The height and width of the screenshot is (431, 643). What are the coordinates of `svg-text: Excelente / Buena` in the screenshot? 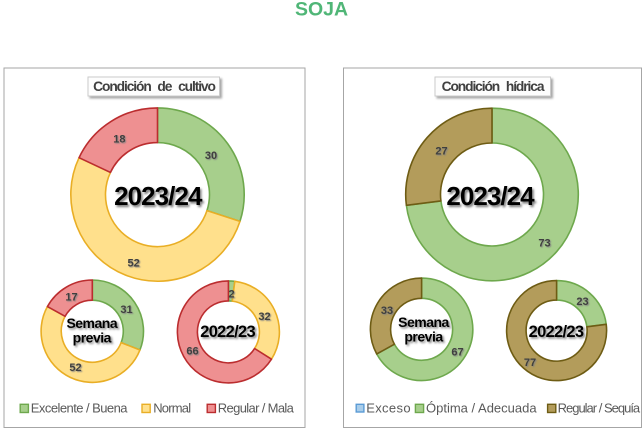 It's located at (79, 408).